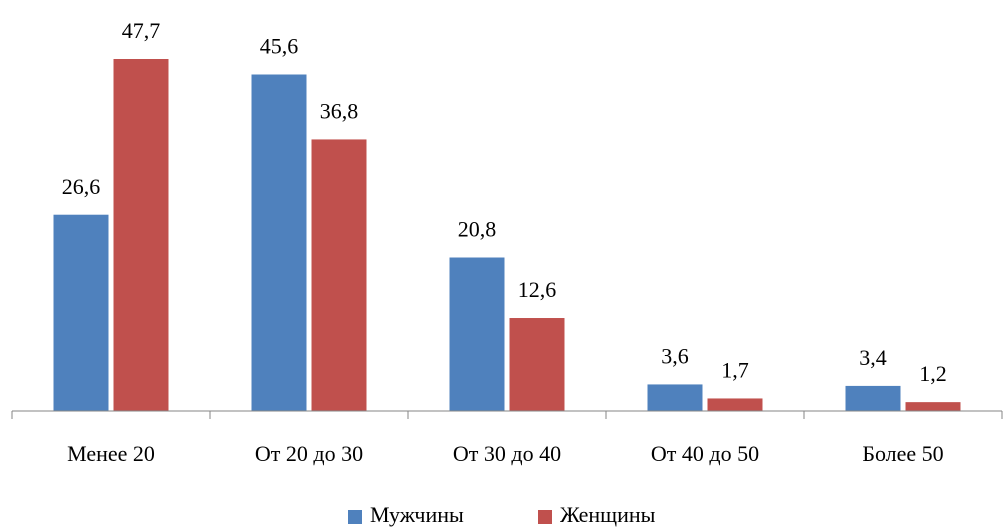 This screenshot has width=1006, height=528. Describe the element at coordinates (81, 186) in the screenshot. I see `data-label: 26,6` at that location.